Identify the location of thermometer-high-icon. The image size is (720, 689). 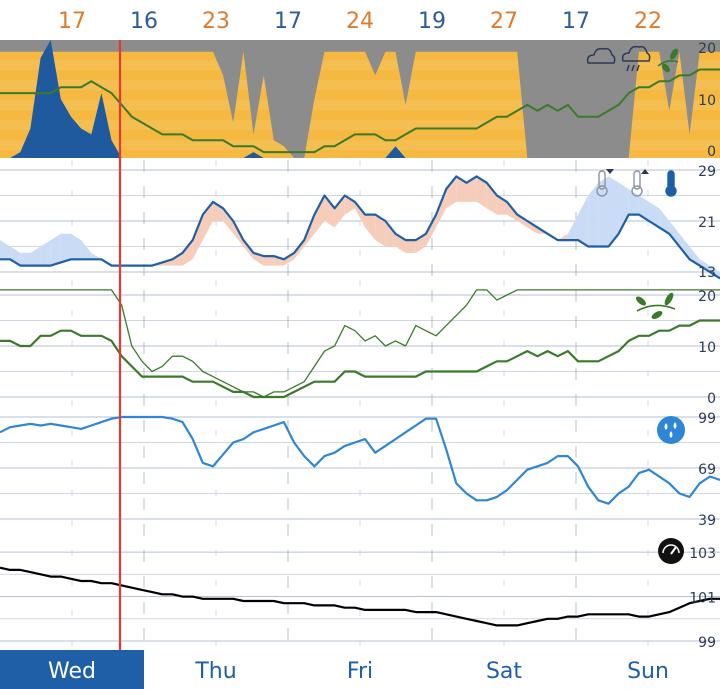
(640, 183).